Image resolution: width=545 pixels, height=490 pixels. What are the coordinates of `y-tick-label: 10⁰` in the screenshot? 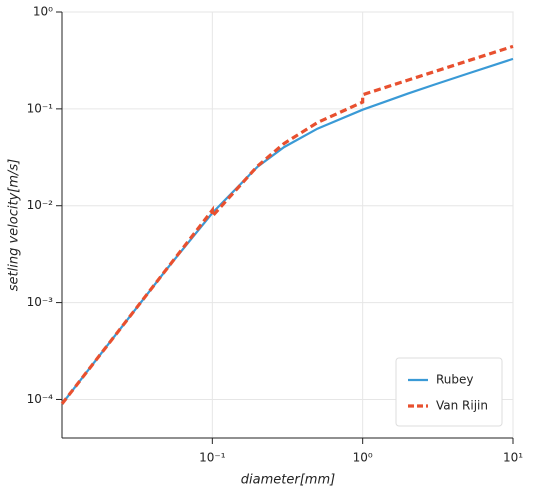 It's located at (43, 12).